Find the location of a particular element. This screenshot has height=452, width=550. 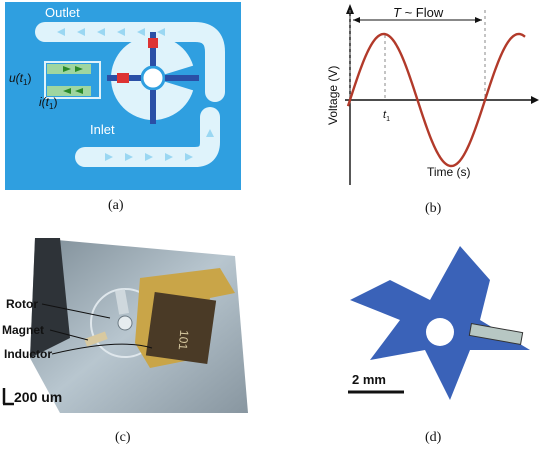

panel-d-rotor-photo: 2 mm is located at coordinates (439, 323).